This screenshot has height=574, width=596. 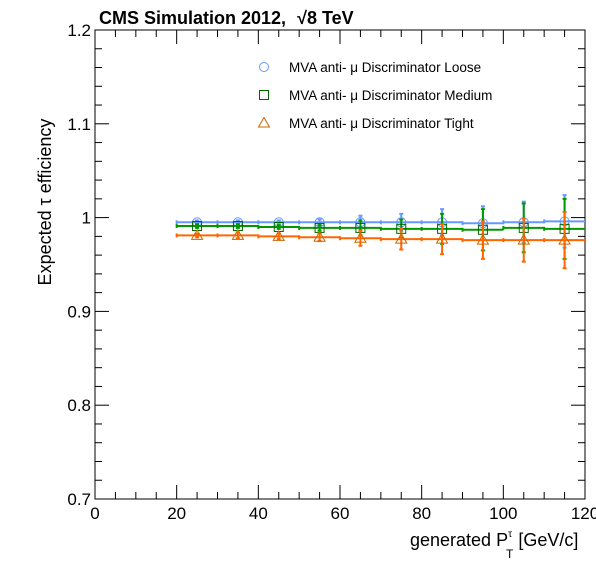 I want to click on series-layer, so click(x=380, y=232).